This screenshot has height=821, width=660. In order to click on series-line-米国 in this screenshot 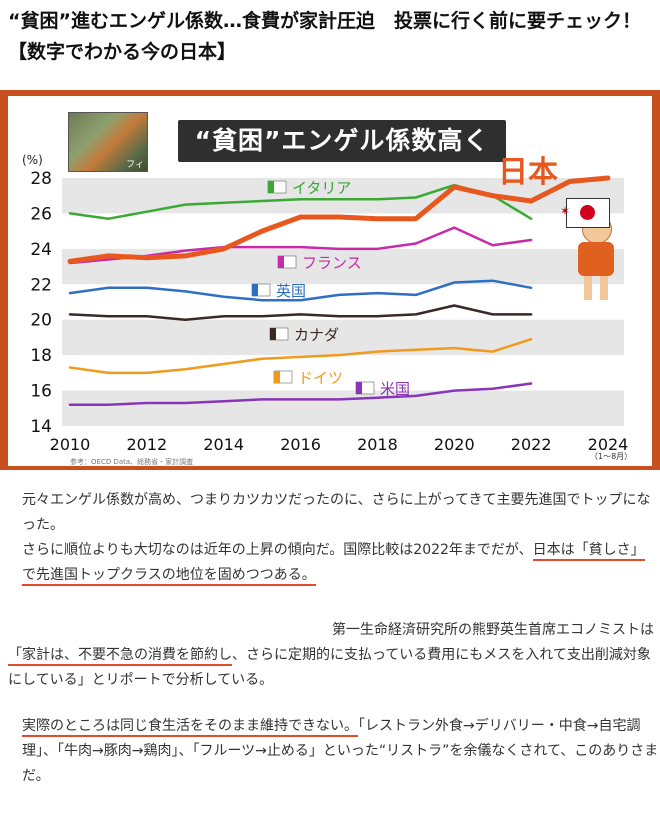, I will do `click(300, 394)`.